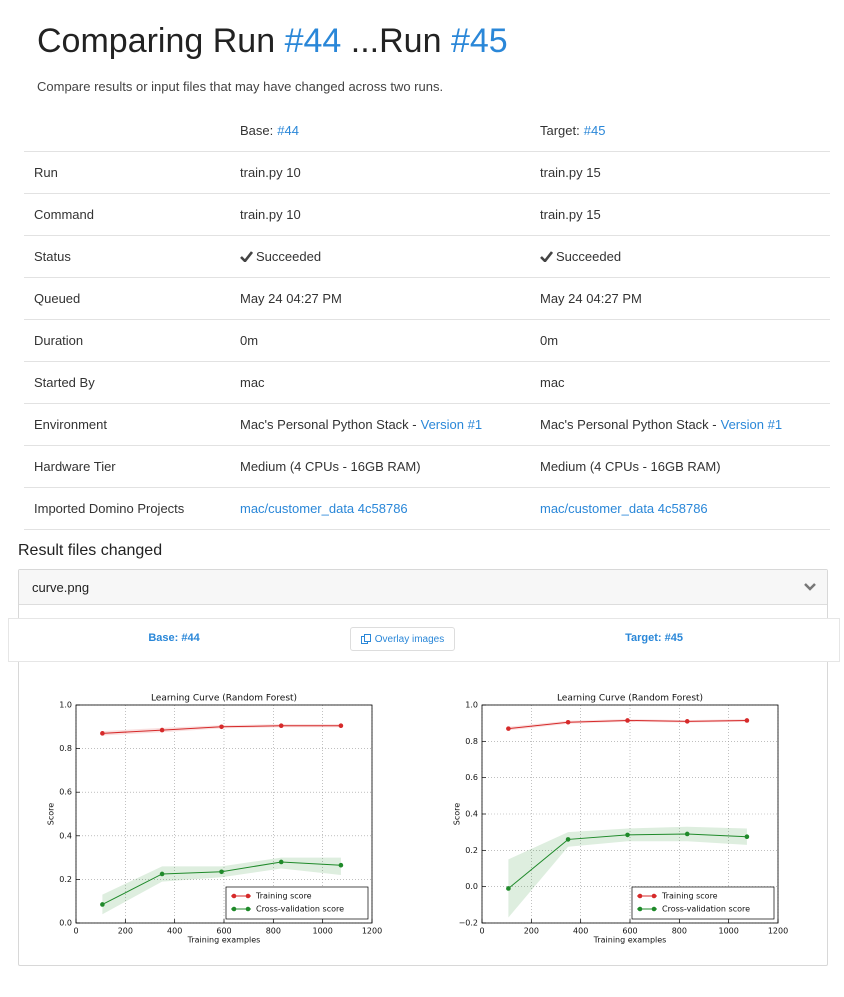  I want to click on base-run-link: #44, so click(313, 41).